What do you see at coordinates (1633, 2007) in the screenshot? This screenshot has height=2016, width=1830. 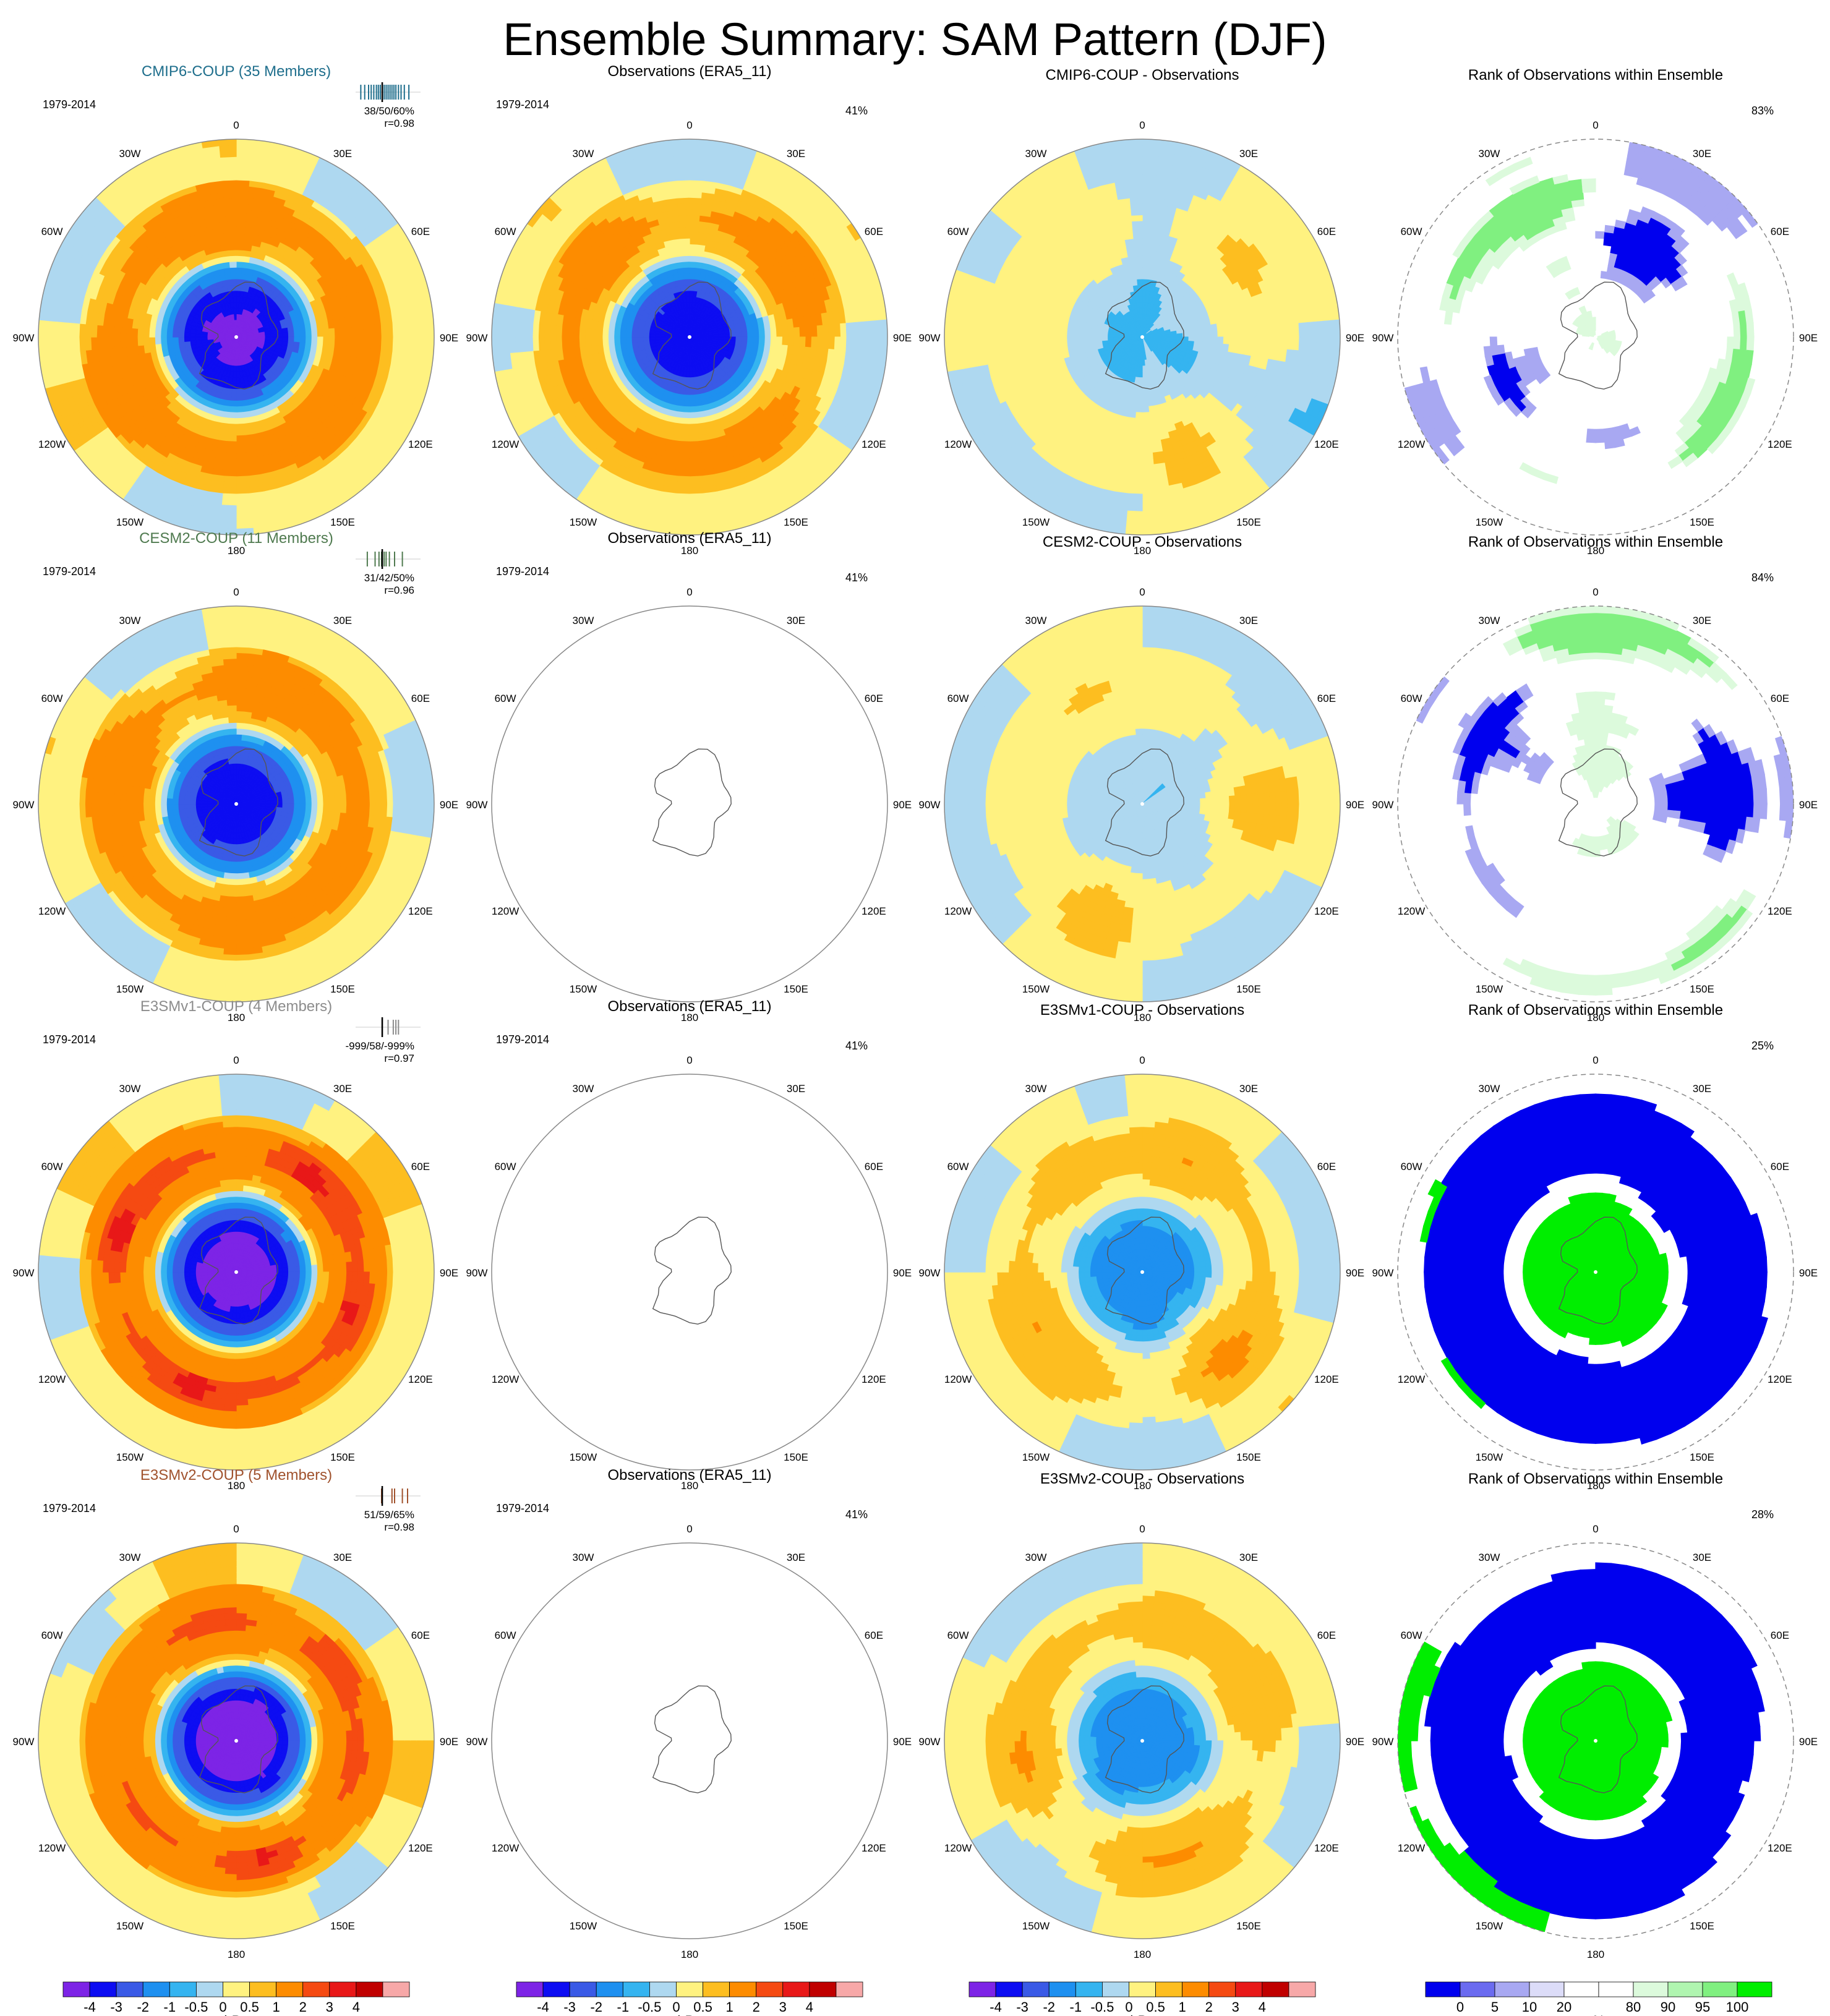 I see `colorbar-tick-label: 80` at bounding box center [1633, 2007].